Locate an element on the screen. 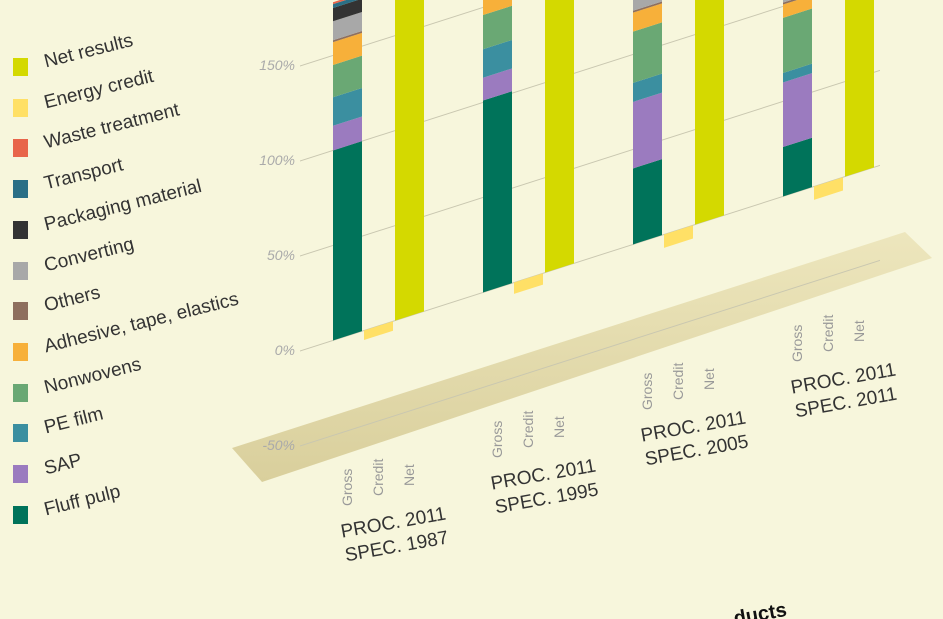  y-tick-label: 0% is located at coordinates (284, 350).